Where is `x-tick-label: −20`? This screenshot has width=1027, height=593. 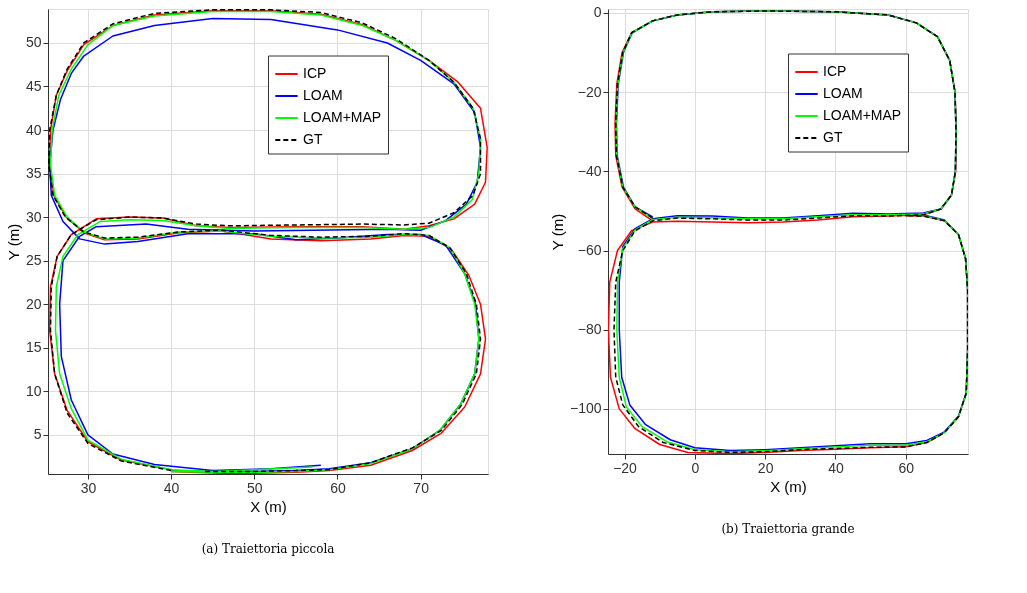 x-tick-label: −20 is located at coordinates (625, 467).